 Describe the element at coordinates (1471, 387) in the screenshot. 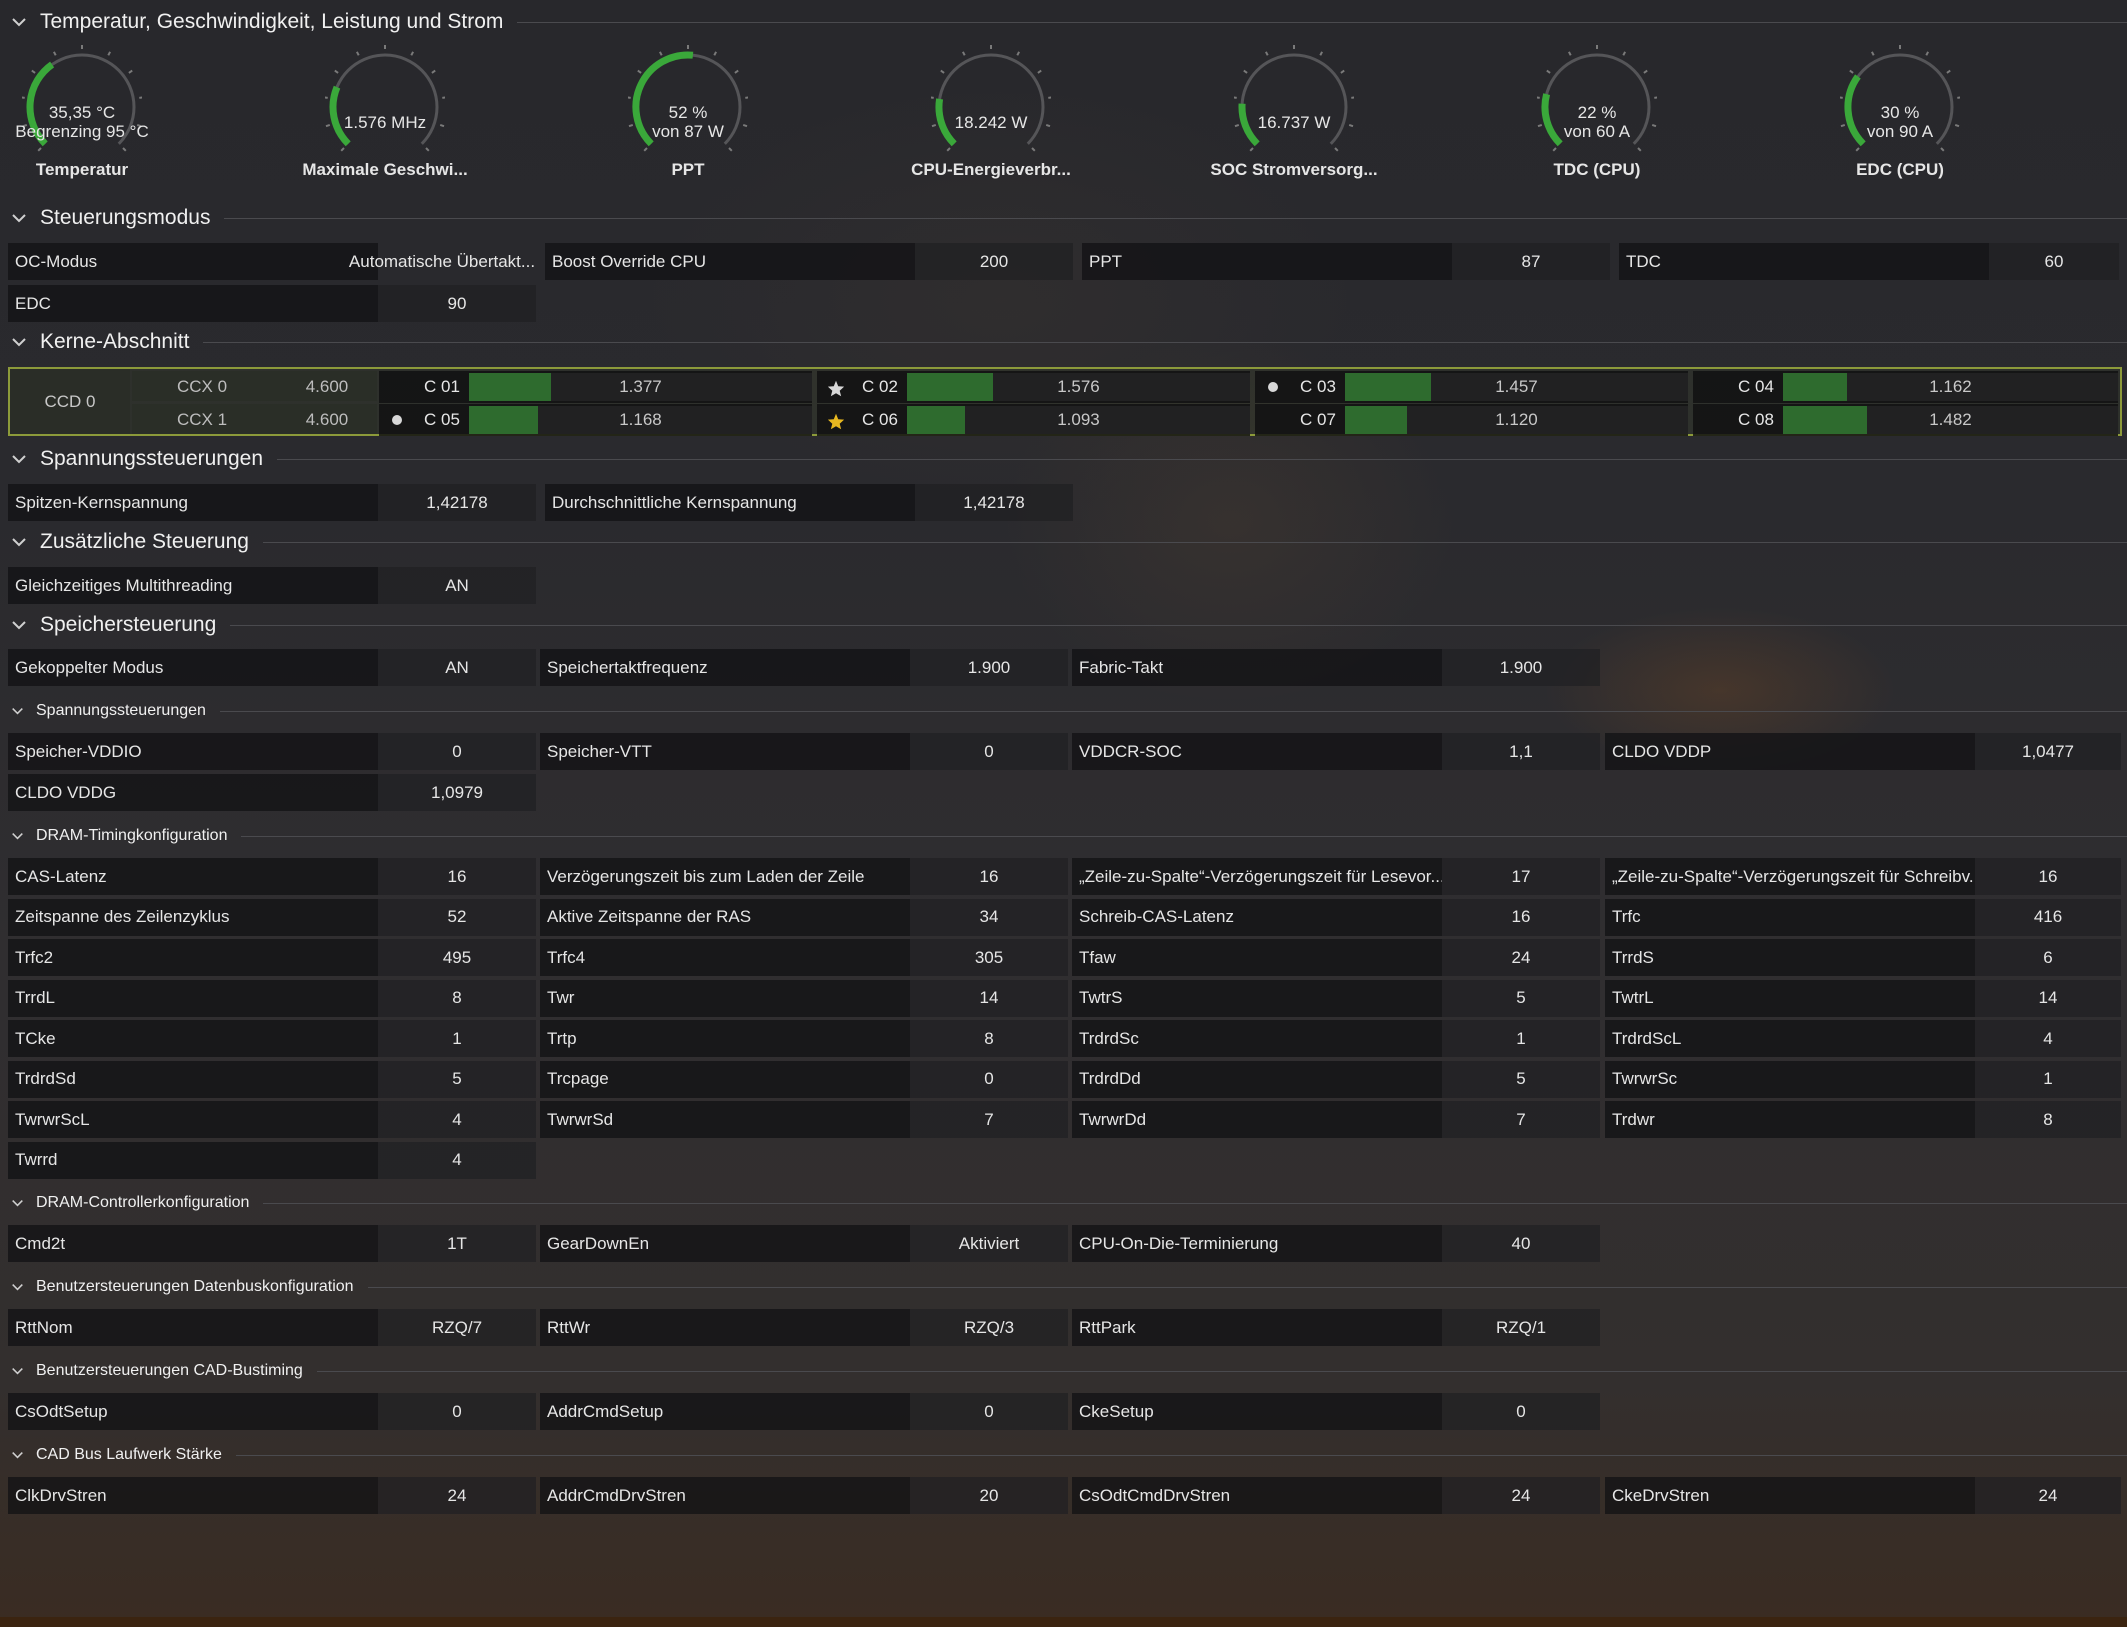

I see `core-item: C 03 1.457` at that location.